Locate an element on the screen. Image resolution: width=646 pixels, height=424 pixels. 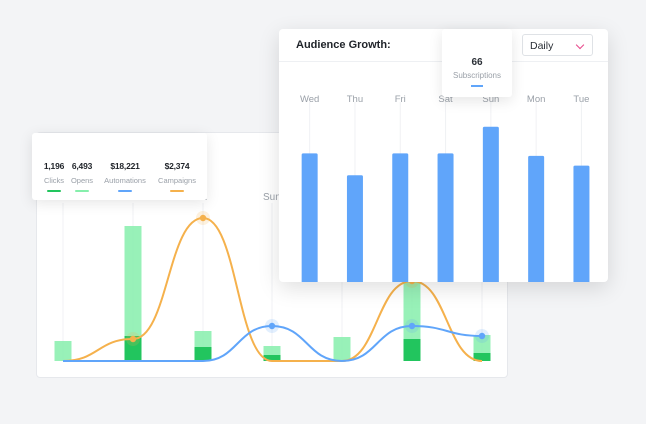
card-title: Audience Growth: is located at coordinates (343, 45).